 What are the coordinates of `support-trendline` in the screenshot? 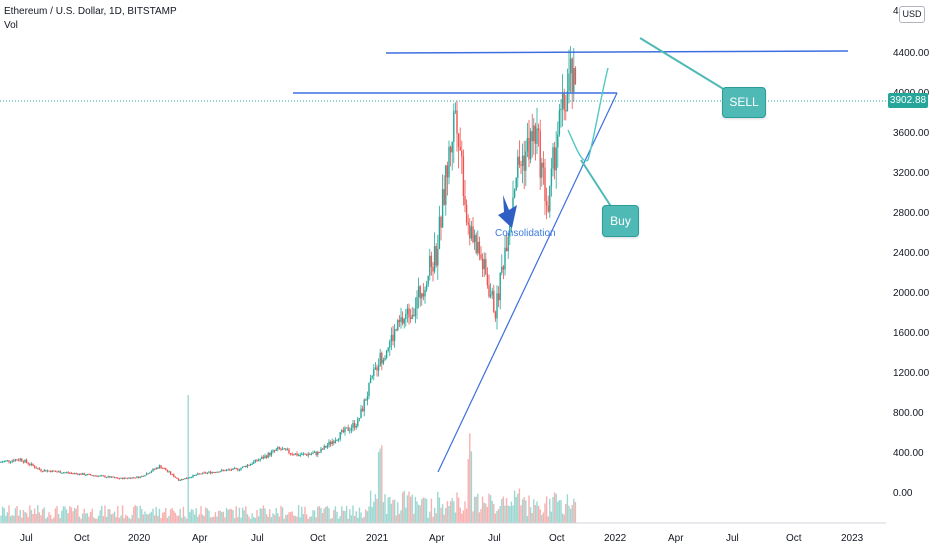 It's located at (527, 282).